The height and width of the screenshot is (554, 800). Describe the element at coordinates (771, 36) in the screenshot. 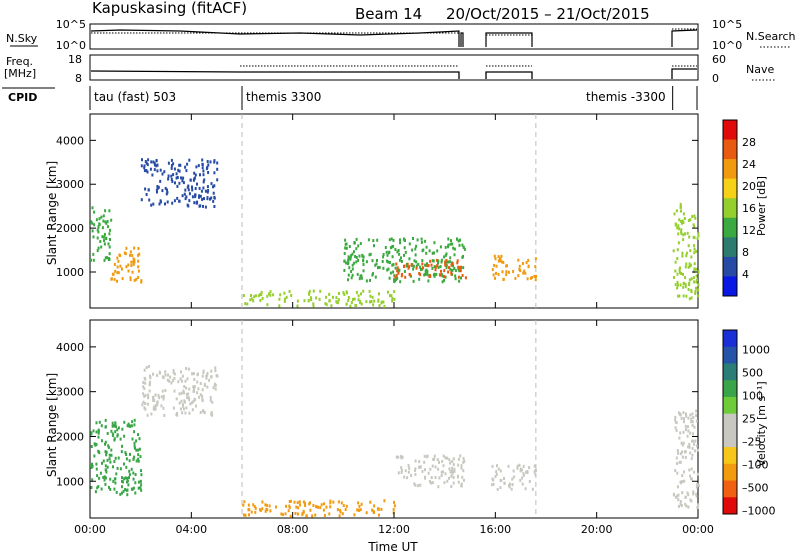

I see `nsearch-label: N.Search` at that location.